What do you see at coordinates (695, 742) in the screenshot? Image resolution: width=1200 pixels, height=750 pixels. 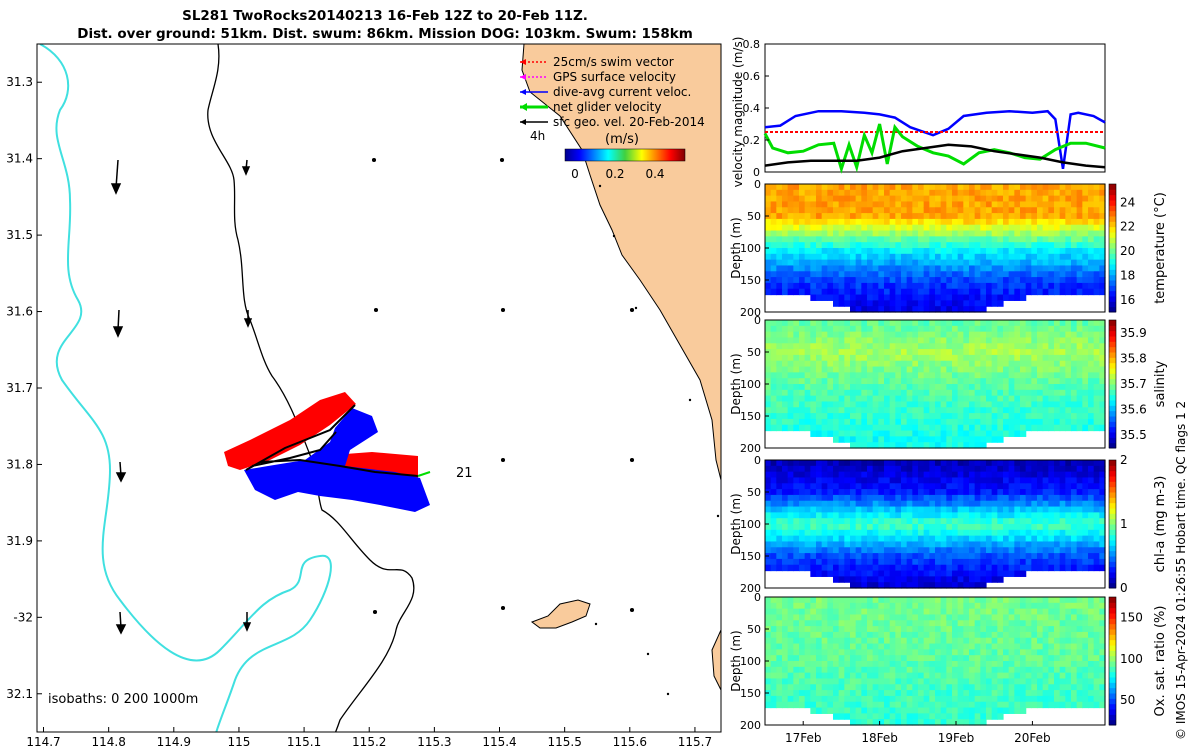 I see `map-xtick-label: 115.7` at bounding box center [695, 742].